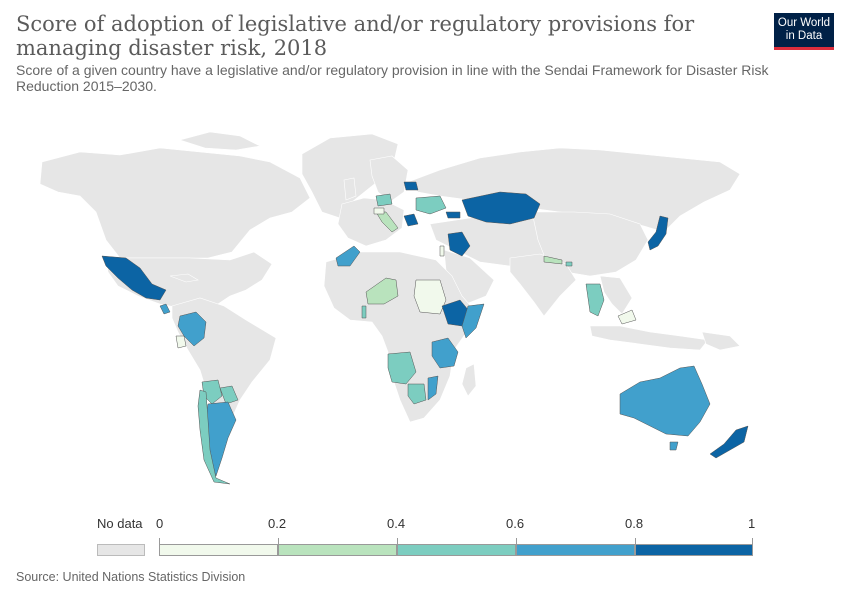  I want to click on legend-no-data-swatch, so click(121, 550).